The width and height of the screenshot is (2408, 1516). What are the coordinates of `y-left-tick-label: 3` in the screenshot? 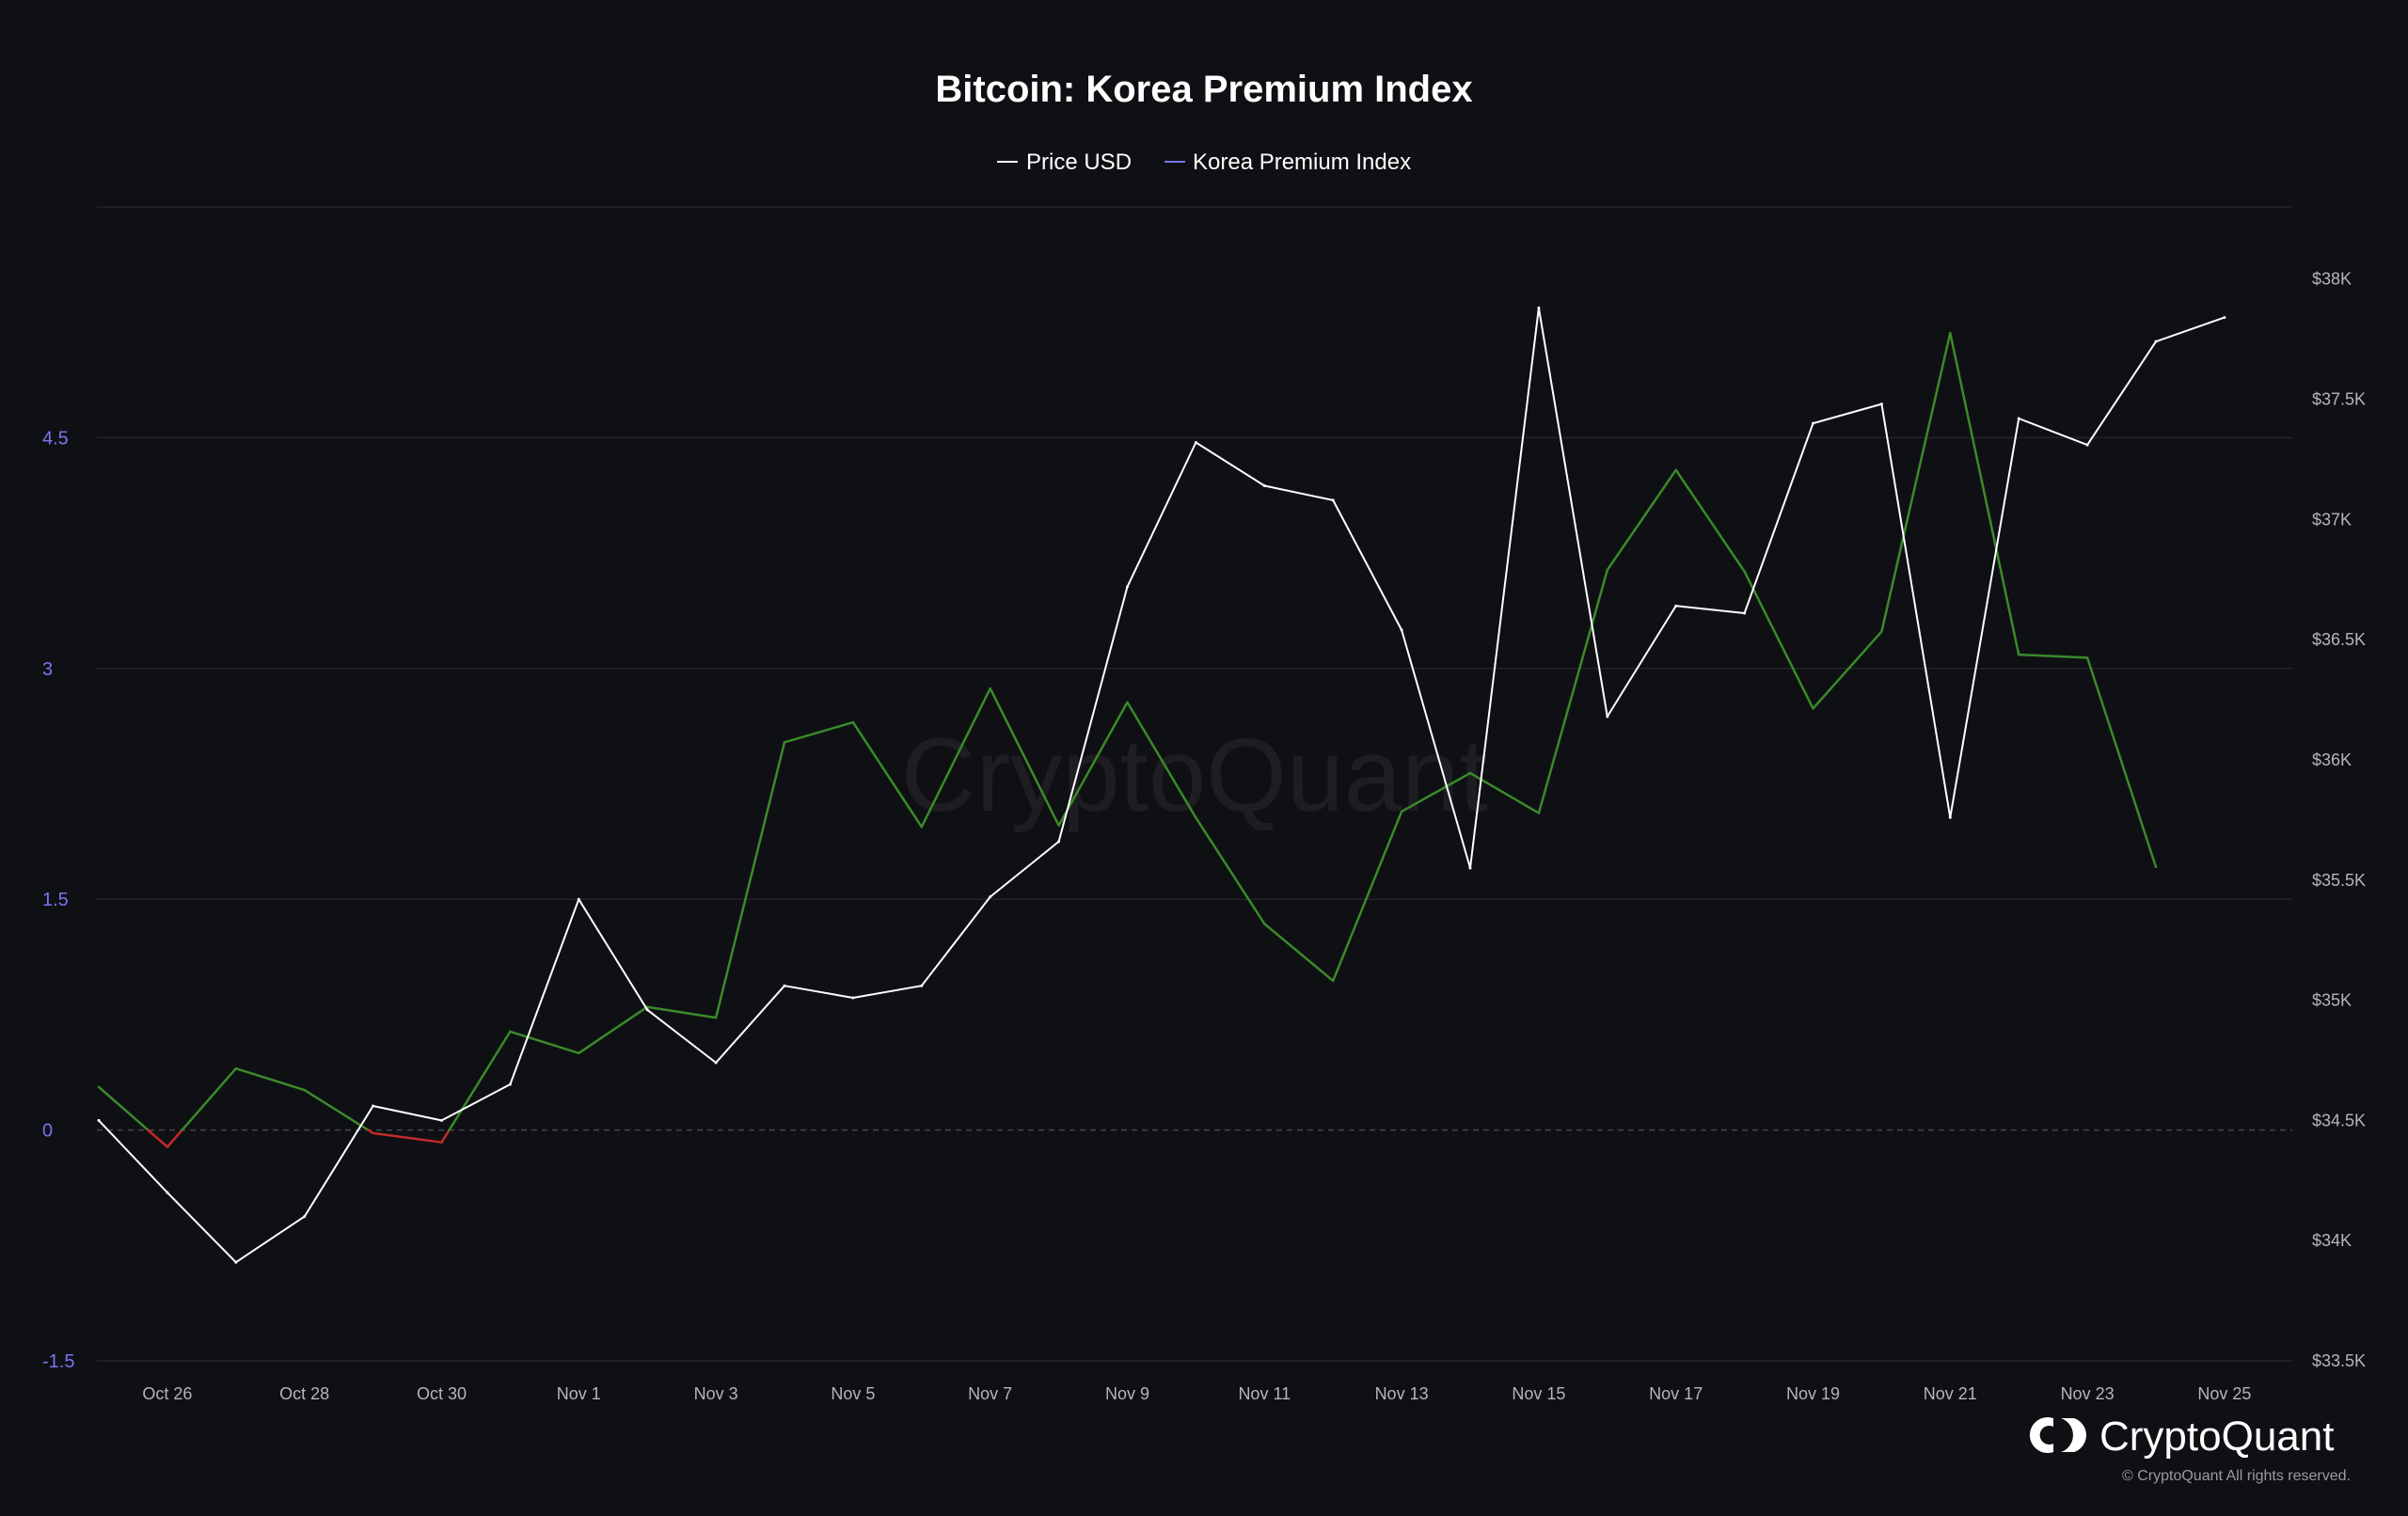 It's located at (47, 669).